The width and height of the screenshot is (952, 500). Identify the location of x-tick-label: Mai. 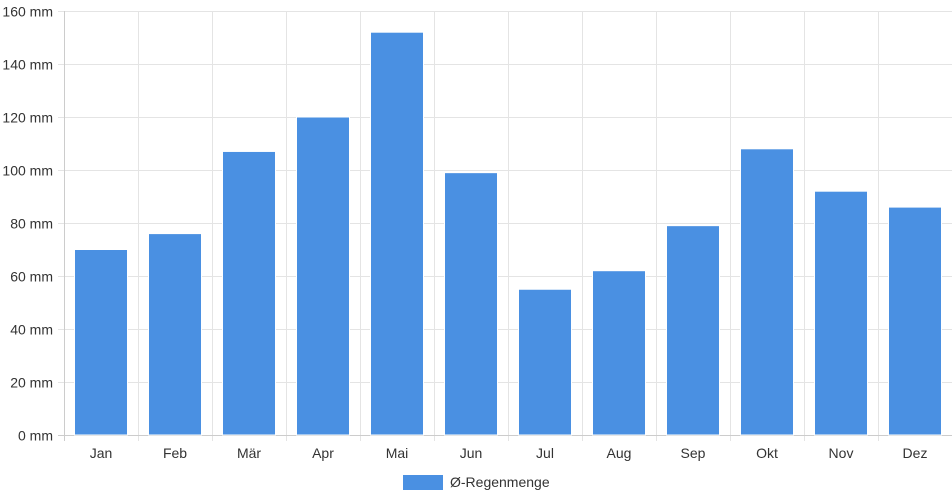
(397, 453).